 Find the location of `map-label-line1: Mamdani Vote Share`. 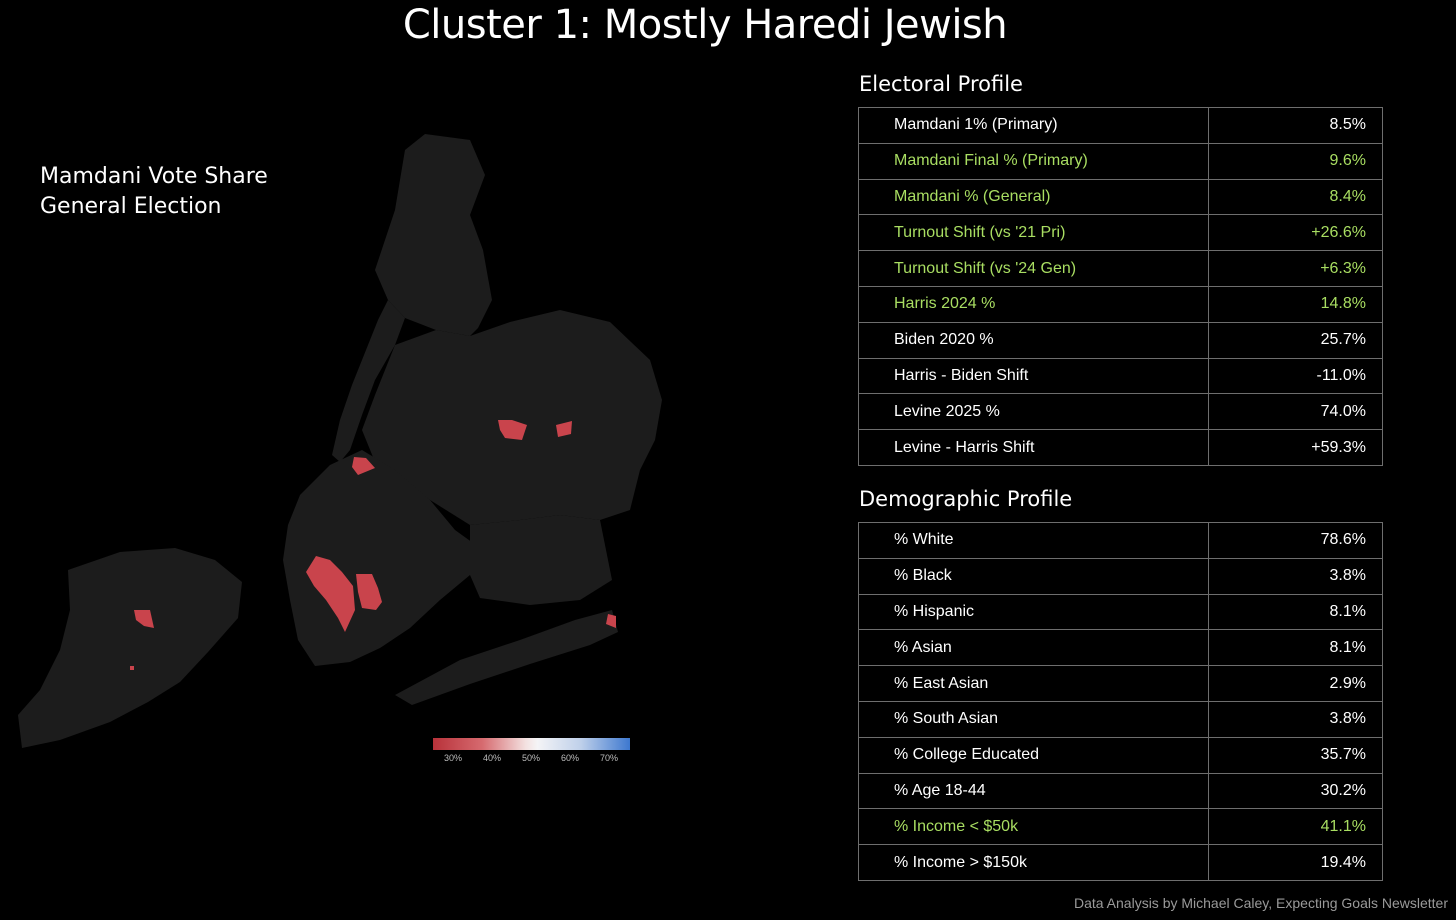

map-label-line1: Mamdani Vote Share is located at coordinates (154, 176).